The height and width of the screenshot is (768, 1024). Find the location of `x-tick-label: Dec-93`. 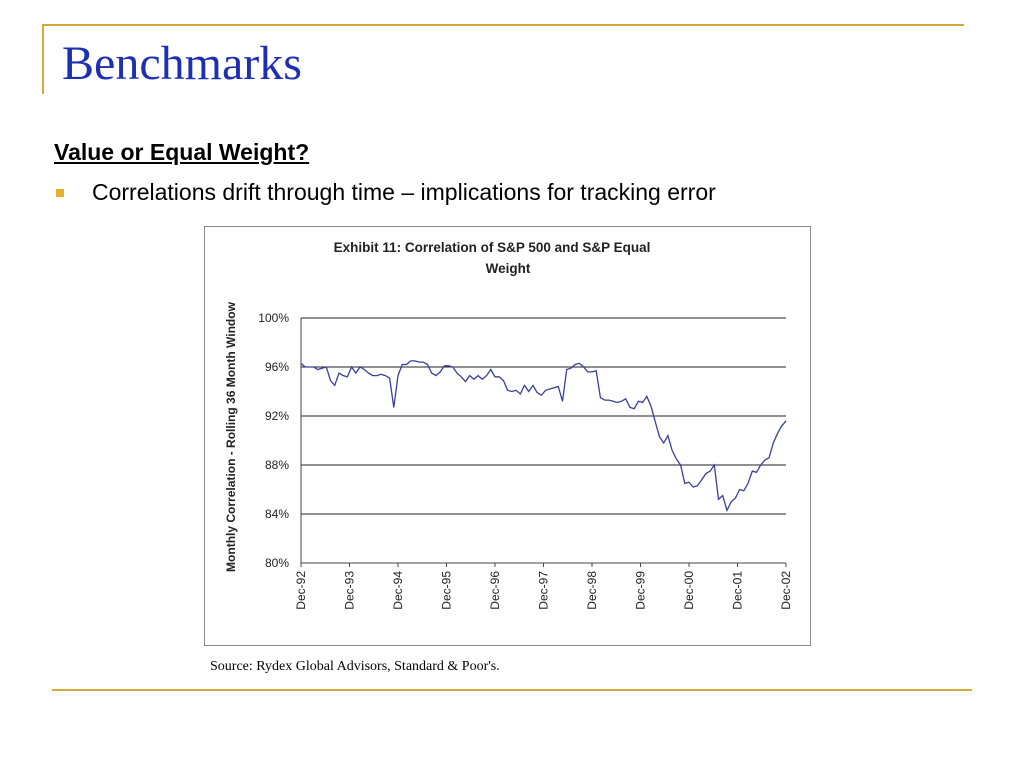

x-tick-label: Dec-93 is located at coordinates (350, 590).